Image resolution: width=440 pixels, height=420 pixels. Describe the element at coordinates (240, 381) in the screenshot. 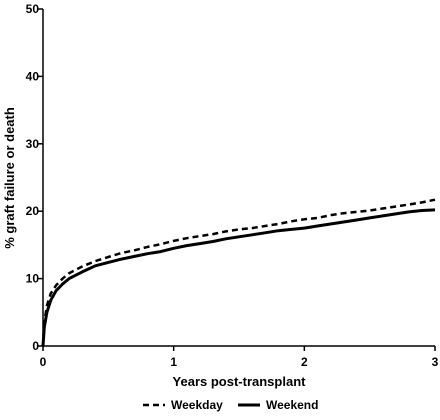

I see `x-axis-title: Years post-transplant` at that location.